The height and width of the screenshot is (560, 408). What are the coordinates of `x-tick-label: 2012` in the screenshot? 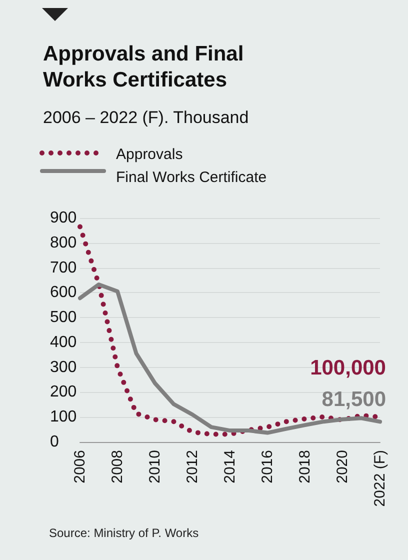 It's located at (192, 467).